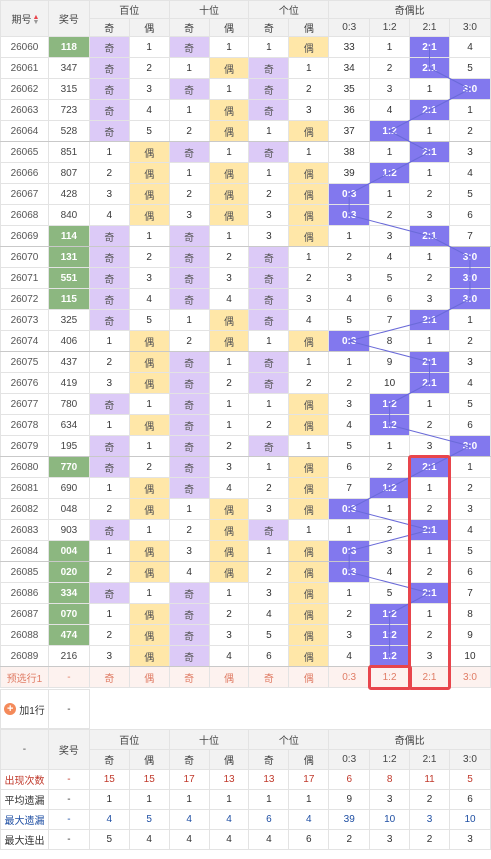 The width and height of the screenshot is (491, 859). Describe the element at coordinates (429, 819) in the screenshot. I see `stats-value: 3` at that location.